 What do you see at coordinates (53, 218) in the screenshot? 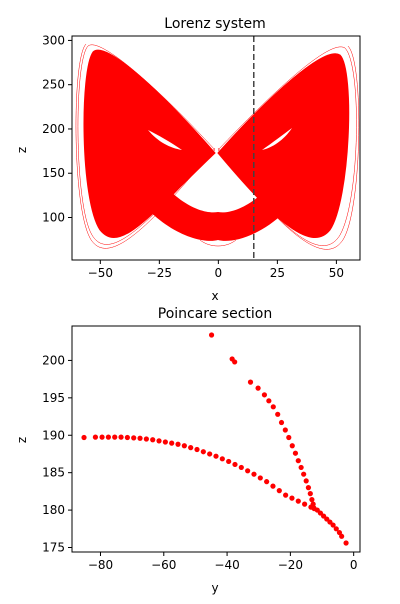
I see `y-tick-label: 100` at bounding box center [53, 218].